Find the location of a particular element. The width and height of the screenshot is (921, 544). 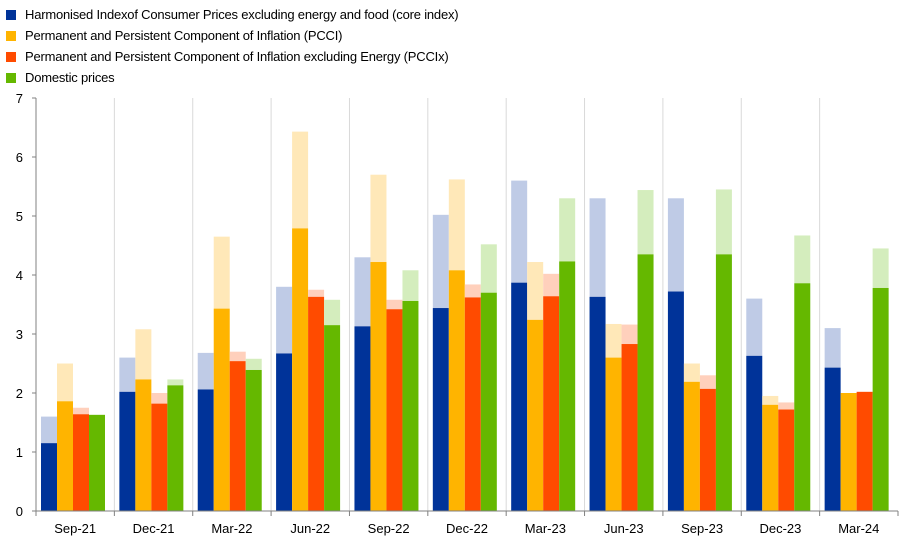

y-tick-label: 6 is located at coordinates (19, 157).